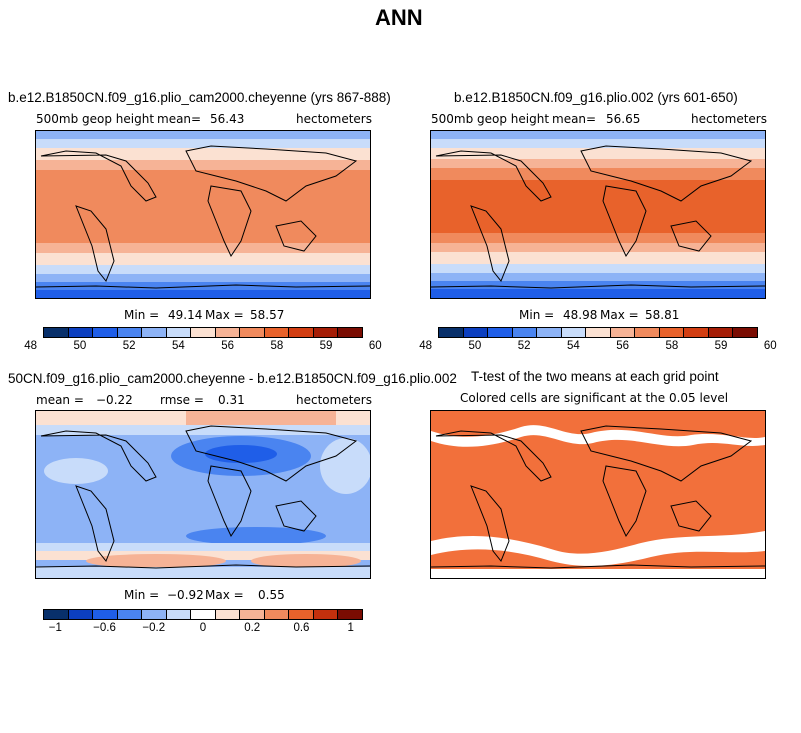  What do you see at coordinates (490, 119) in the screenshot?
I see `panel2-field: 500mb geop height` at bounding box center [490, 119].